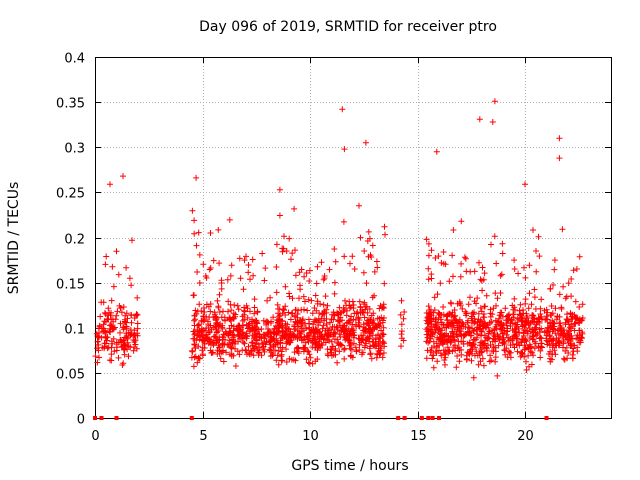 Image resolution: width=640 pixels, height=480 pixels. Describe the element at coordinates (95, 418) in the screenshot. I see `zero-marker` at that location.